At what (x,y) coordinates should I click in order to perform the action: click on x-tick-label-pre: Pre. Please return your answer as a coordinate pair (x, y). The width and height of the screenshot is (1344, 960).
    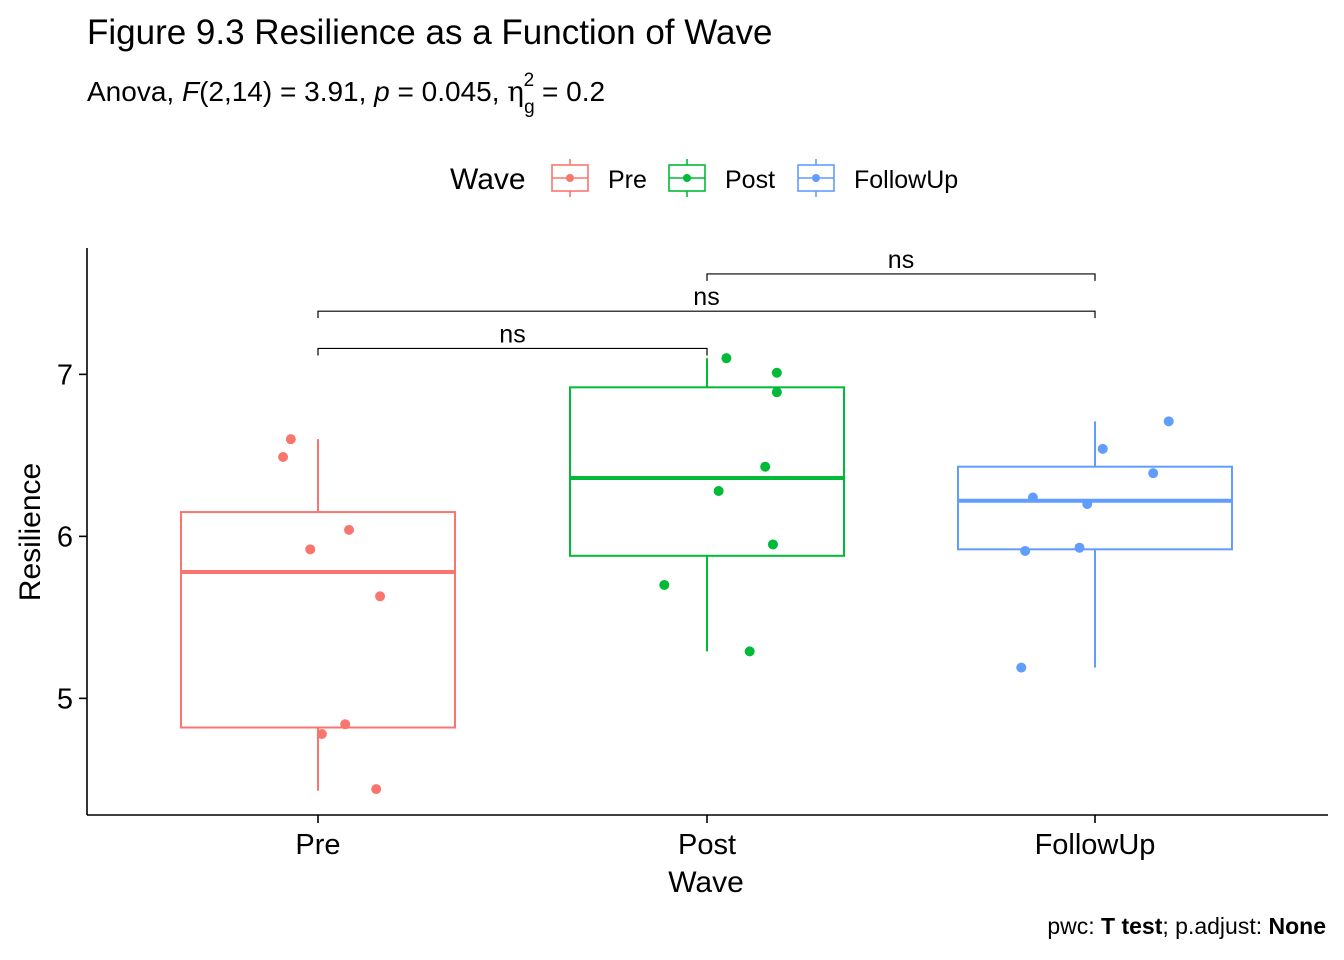
    Looking at the image, I should click on (317, 845).